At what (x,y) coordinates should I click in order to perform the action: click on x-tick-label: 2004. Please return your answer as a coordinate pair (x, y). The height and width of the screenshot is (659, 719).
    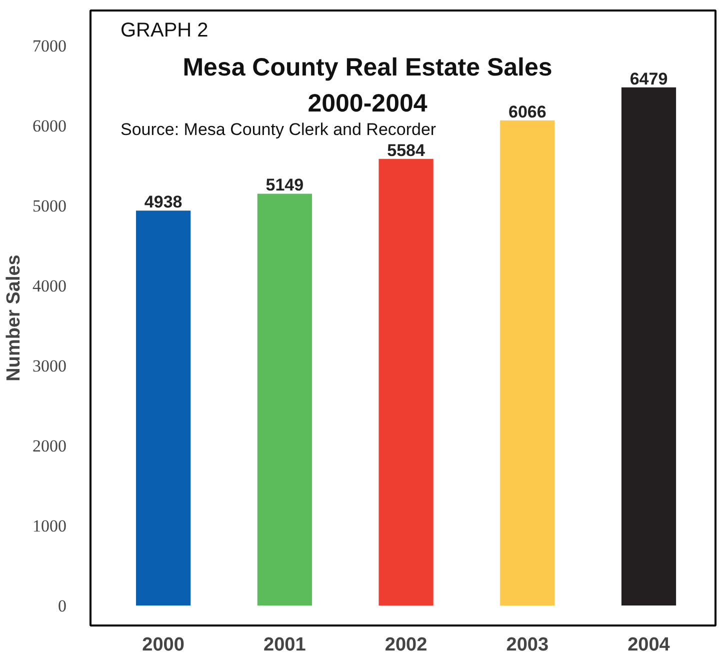
    Looking at the image, I should click on (649, 645).